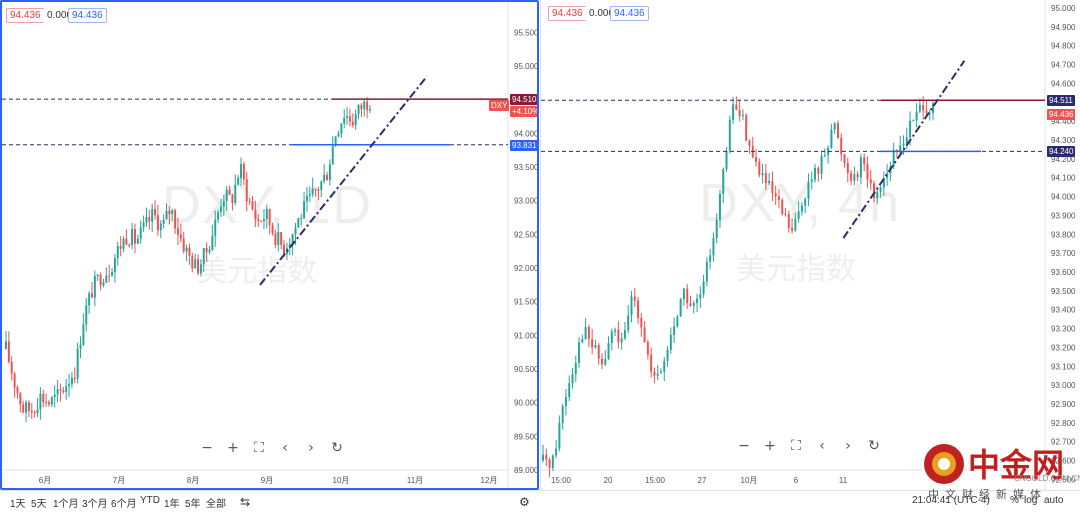 This screenshot has height=514, width=1080. I want to click on range-button-5d: 5天, so click(39, 504).